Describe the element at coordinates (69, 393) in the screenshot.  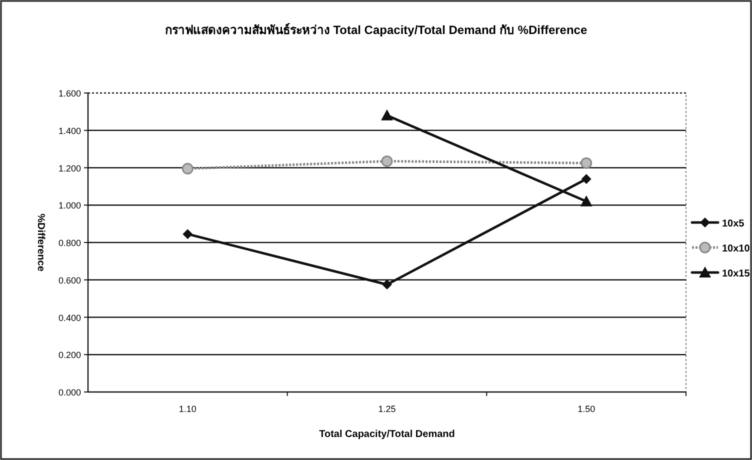
I see `y-tick-label: 0.000` at that location.